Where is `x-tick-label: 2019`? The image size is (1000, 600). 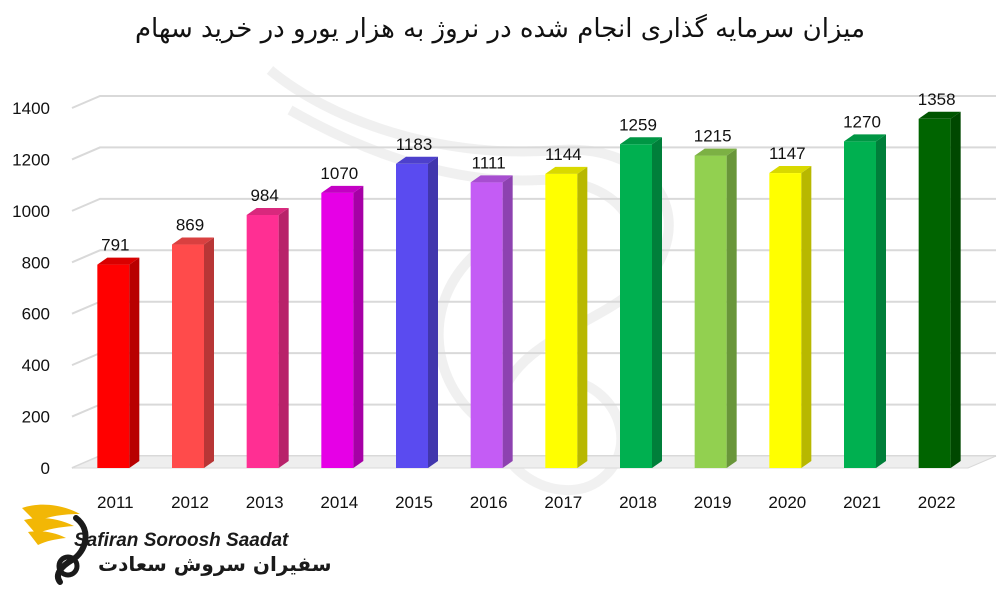
x-tick-label: 2019 is located at coordinates (713, 502).